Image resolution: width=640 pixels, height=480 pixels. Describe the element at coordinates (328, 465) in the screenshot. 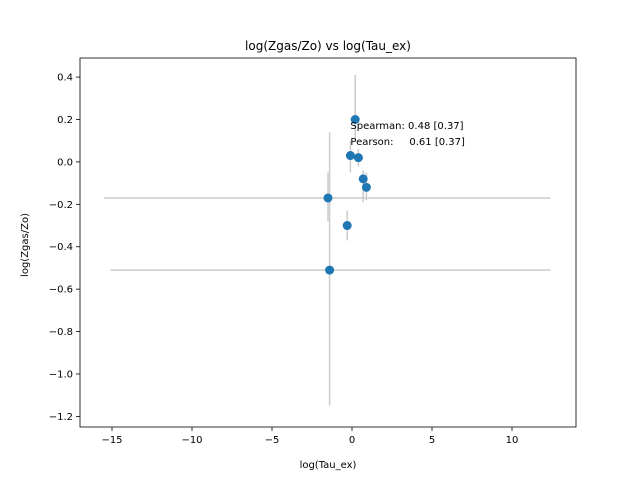

I see `x-axis-label: log(Tau_ex)` at that location.